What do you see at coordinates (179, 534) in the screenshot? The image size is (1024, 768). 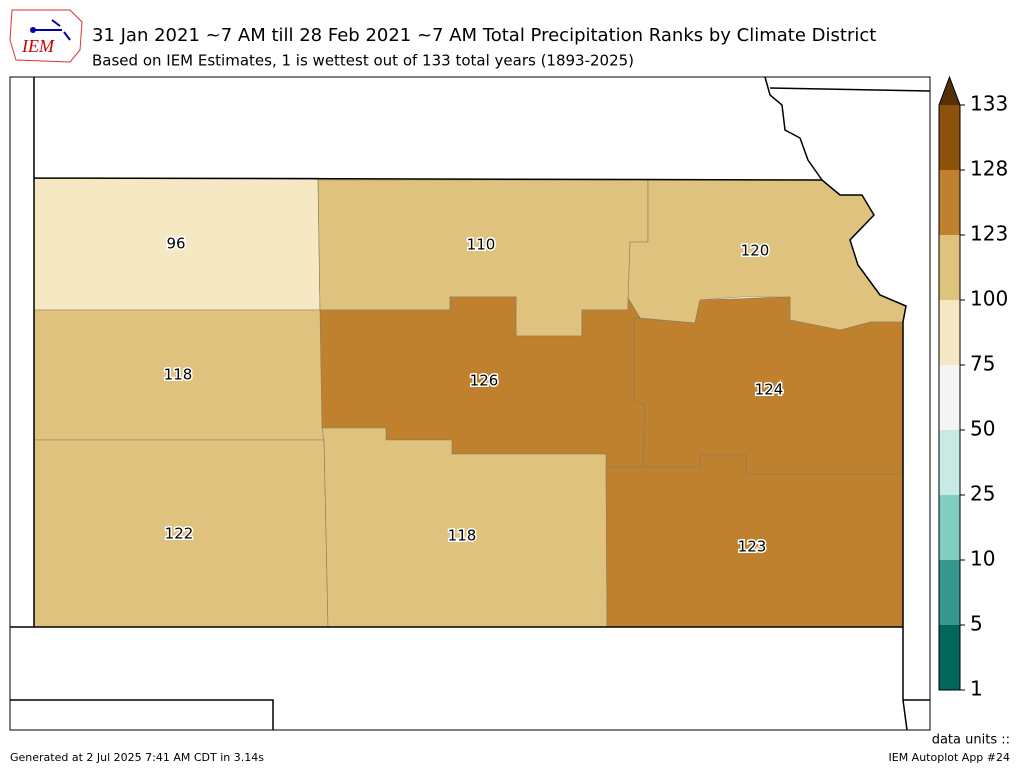 I see `district-rank-label: 122` at bounding box center [179, 534].